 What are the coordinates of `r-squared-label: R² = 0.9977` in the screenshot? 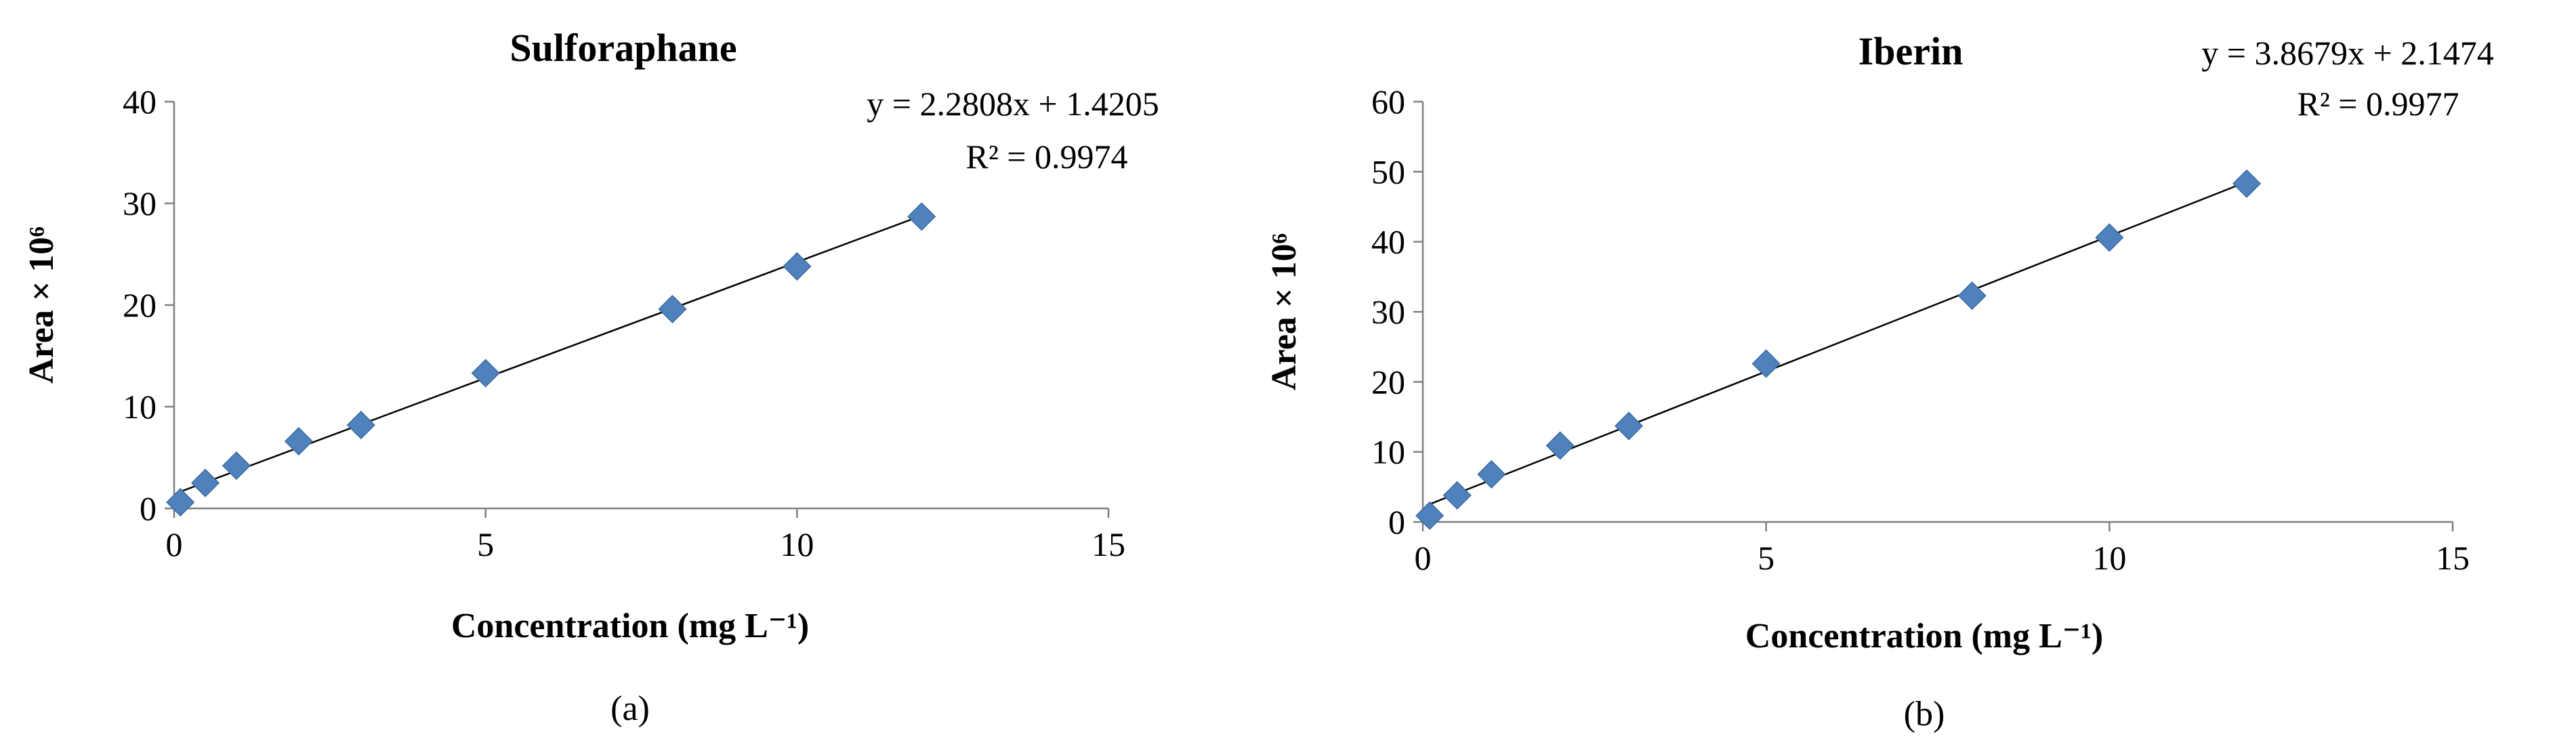 It's located at (2378, 104).